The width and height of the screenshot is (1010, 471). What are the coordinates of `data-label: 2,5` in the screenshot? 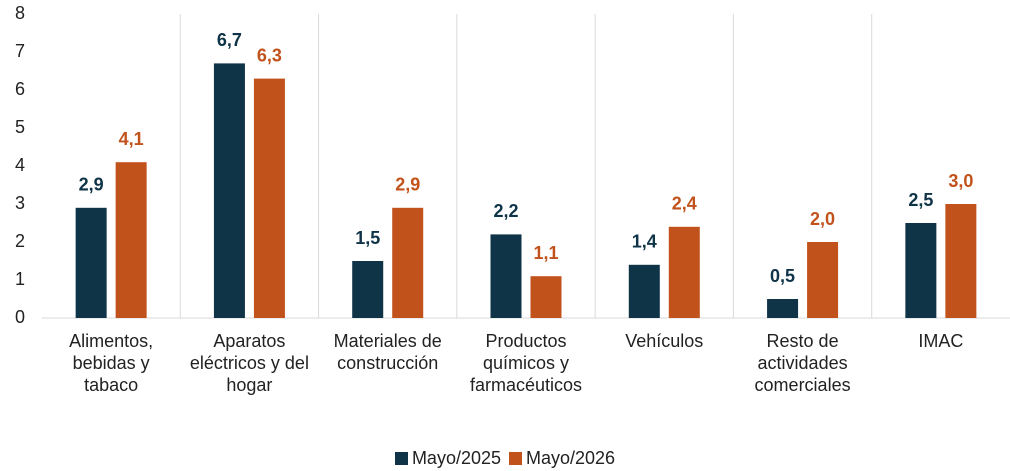 It's located at (920, 200).